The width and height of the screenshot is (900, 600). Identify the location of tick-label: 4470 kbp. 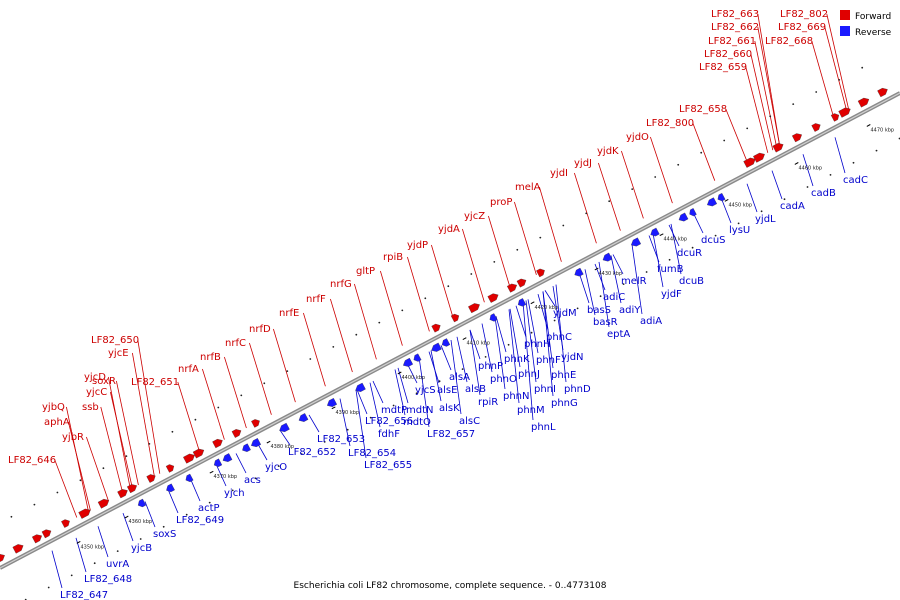
(883, 130).